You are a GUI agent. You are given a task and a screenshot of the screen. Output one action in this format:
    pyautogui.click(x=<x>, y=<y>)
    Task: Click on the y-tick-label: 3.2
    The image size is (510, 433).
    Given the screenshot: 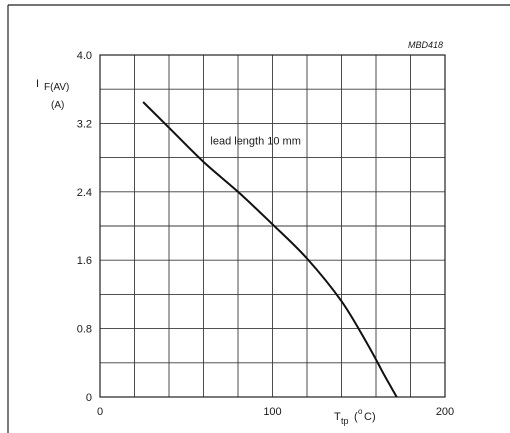 What is the action you would take?
    pyautogui.click(x=84, y=124)
    